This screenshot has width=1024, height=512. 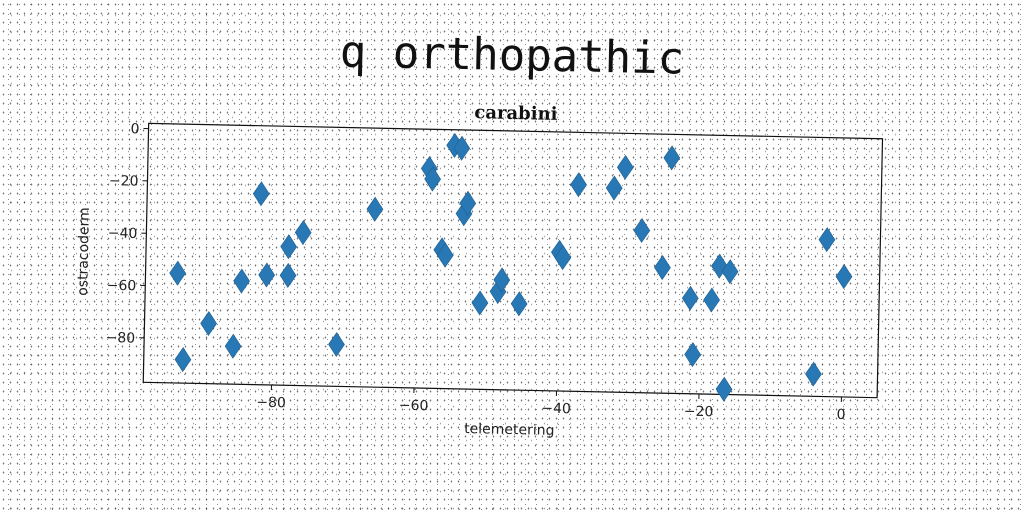 What do you see at coordinates (509, 430) in the screenshot?
I see `x-axis-label: telemetering` at bounding box center [509, 430].